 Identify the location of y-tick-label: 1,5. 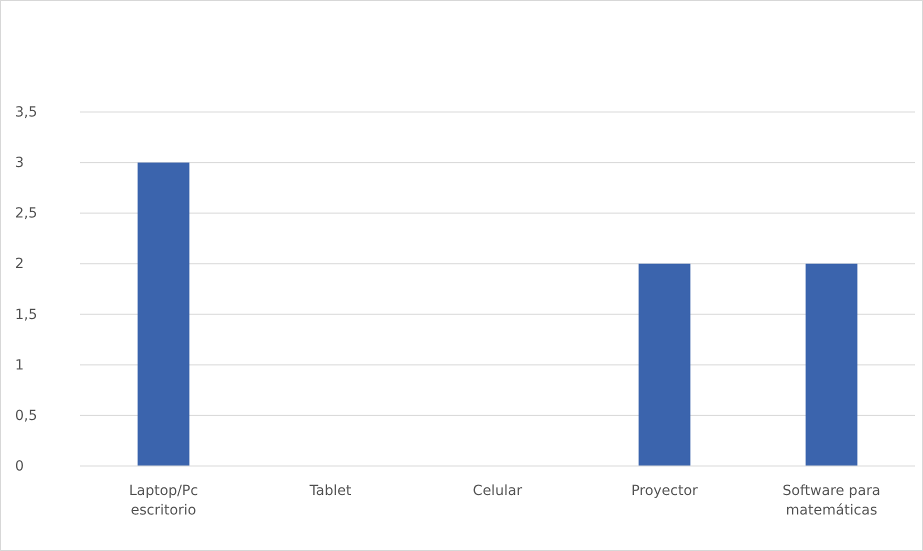
(26, 314).